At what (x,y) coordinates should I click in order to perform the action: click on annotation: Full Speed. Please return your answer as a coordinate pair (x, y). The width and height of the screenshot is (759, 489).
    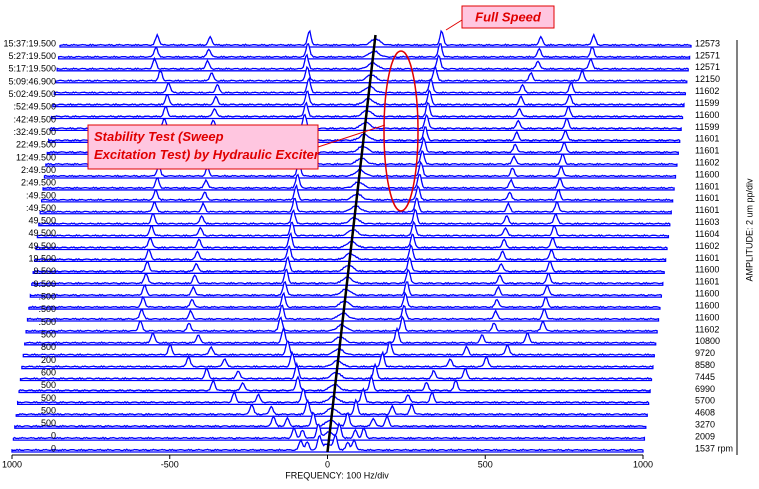
    Looking at the image, I should click on (508, 16).